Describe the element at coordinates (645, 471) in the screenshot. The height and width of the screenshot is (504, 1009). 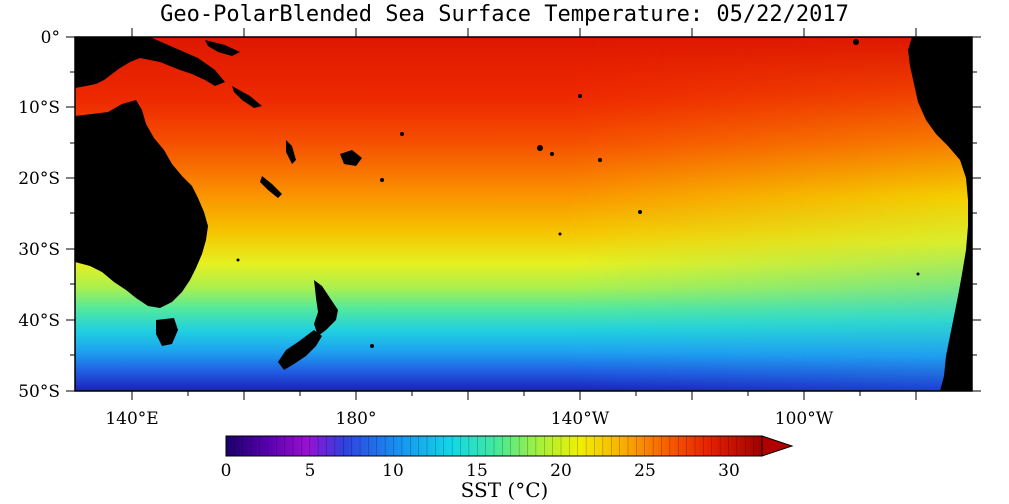
I see `colorbar-tick-label: 25` at that location.